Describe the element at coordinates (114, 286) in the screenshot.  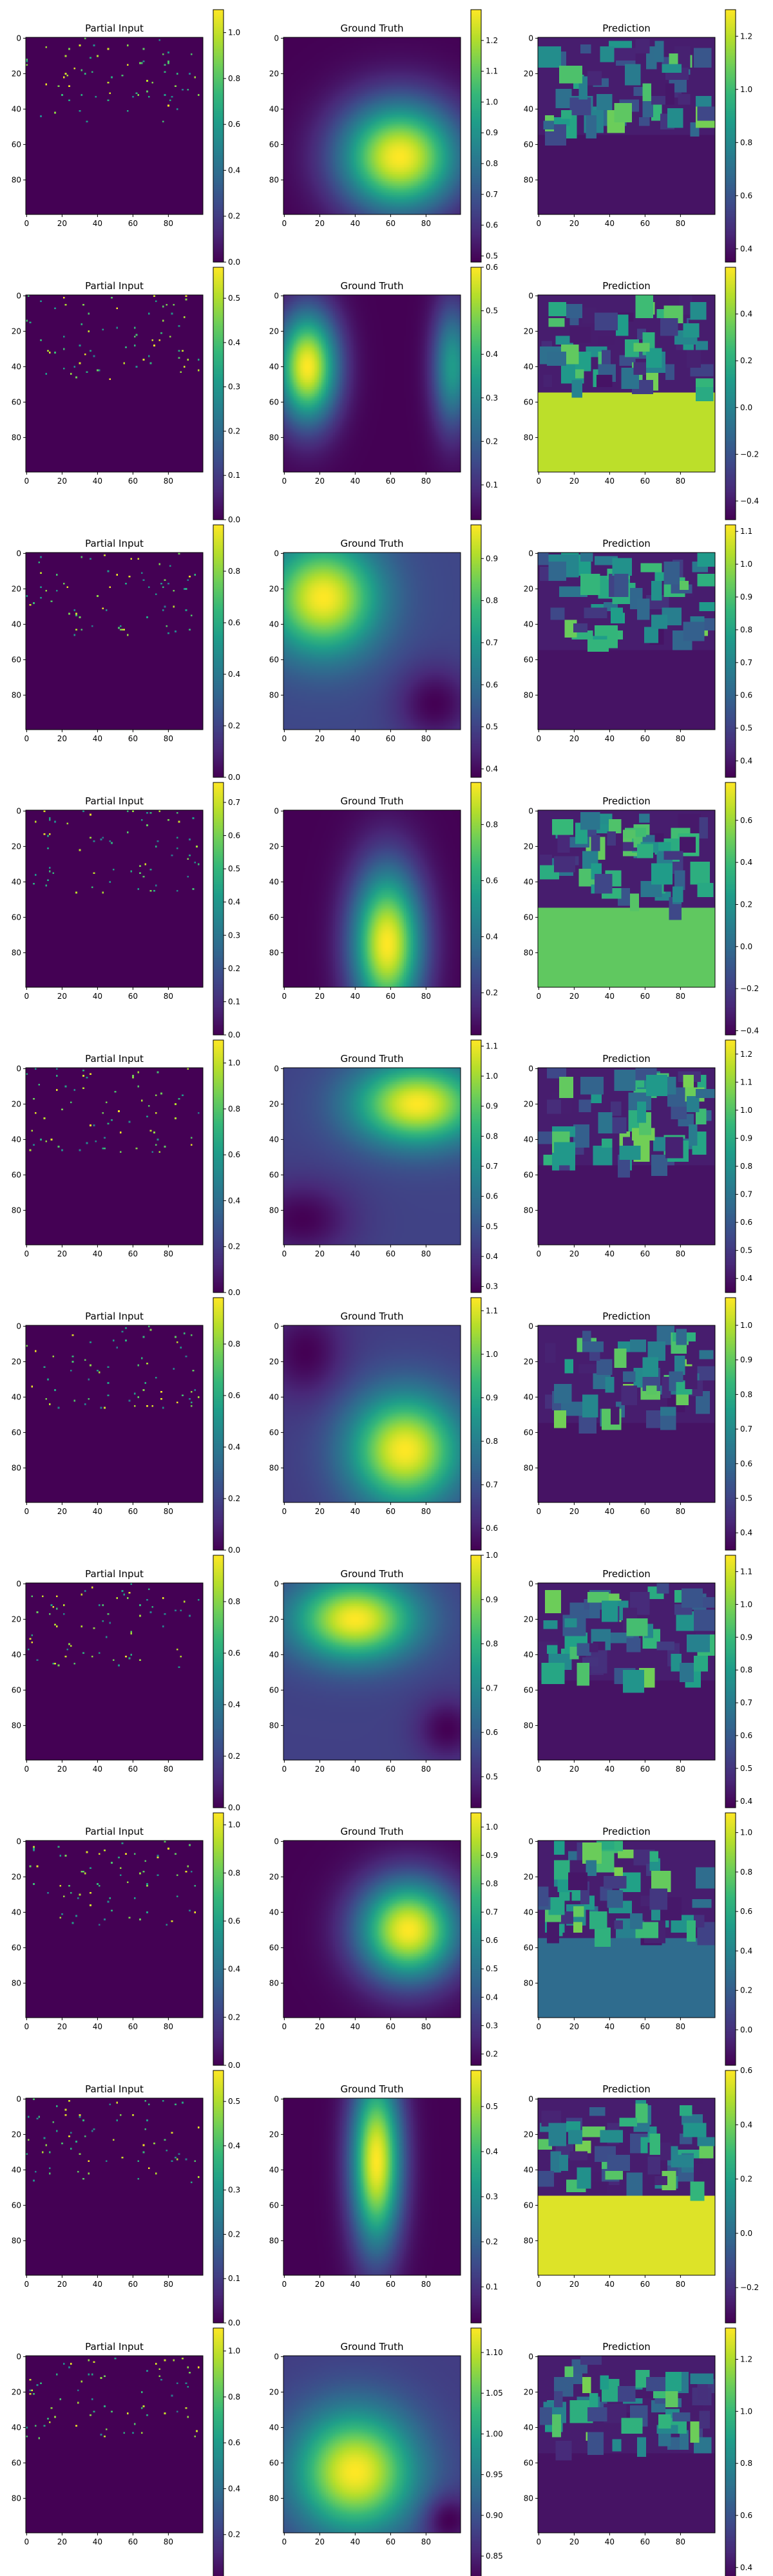
I see `panel-title: Partial Input` at that location.